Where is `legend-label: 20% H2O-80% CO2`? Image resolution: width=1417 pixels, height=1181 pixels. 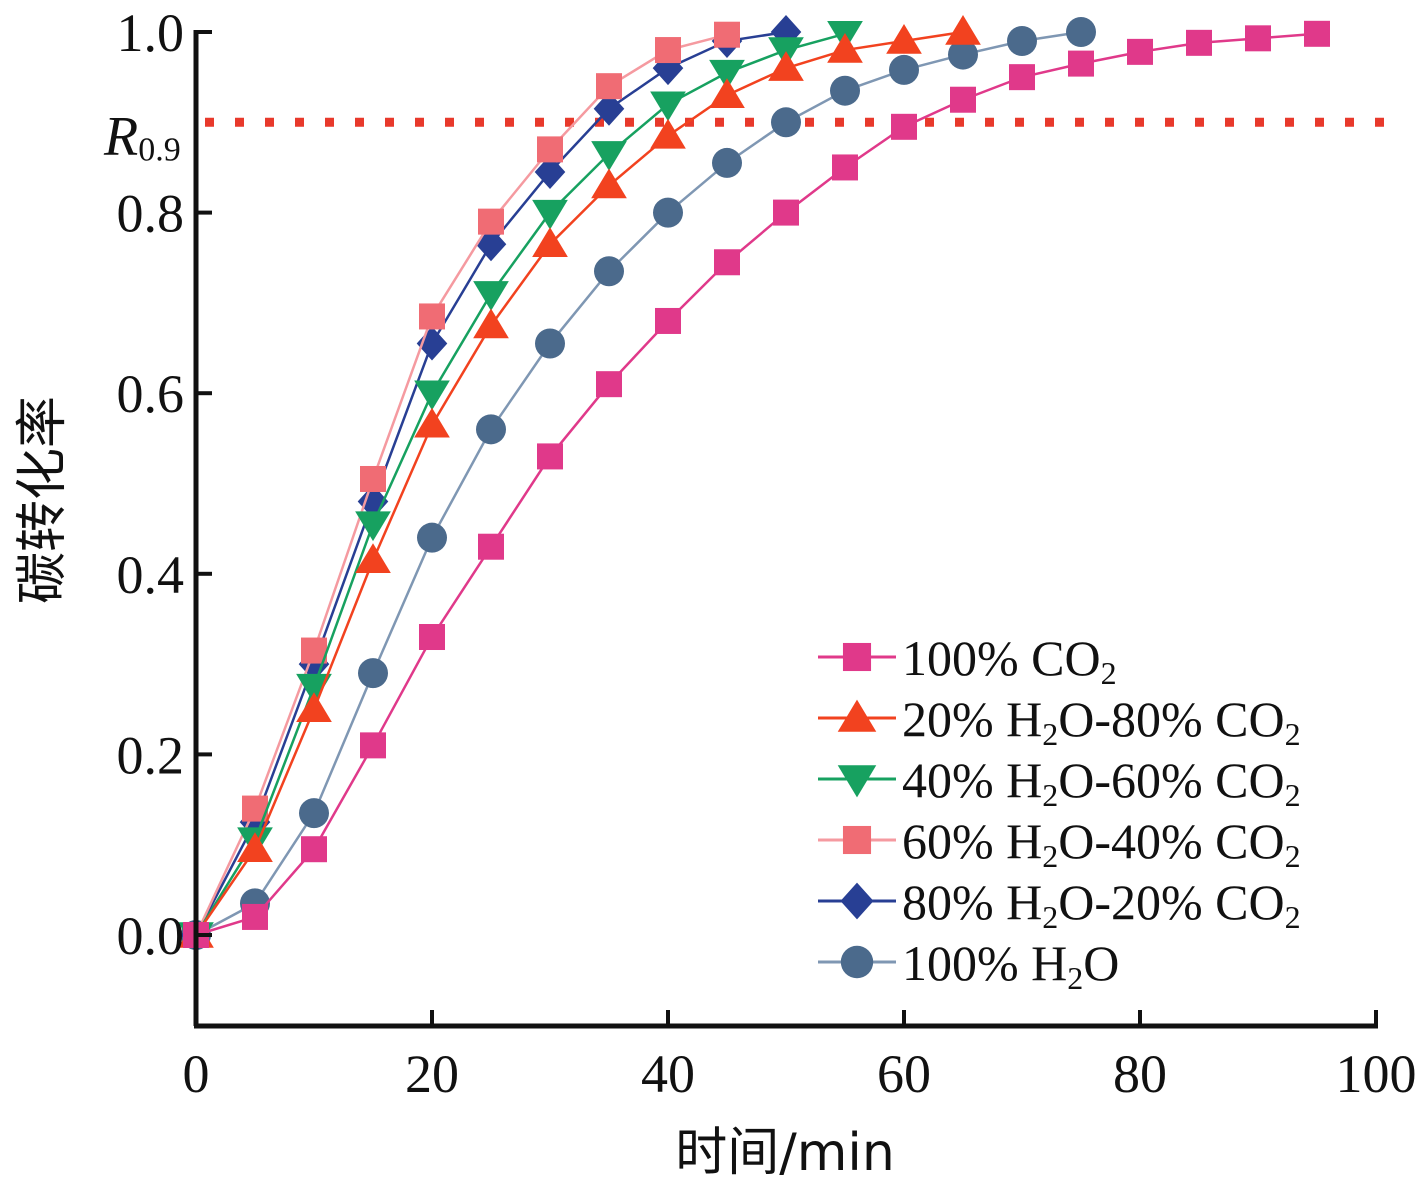
legend-label: 20% H2O-80% CO2 is located at coordinates (1101, 721).